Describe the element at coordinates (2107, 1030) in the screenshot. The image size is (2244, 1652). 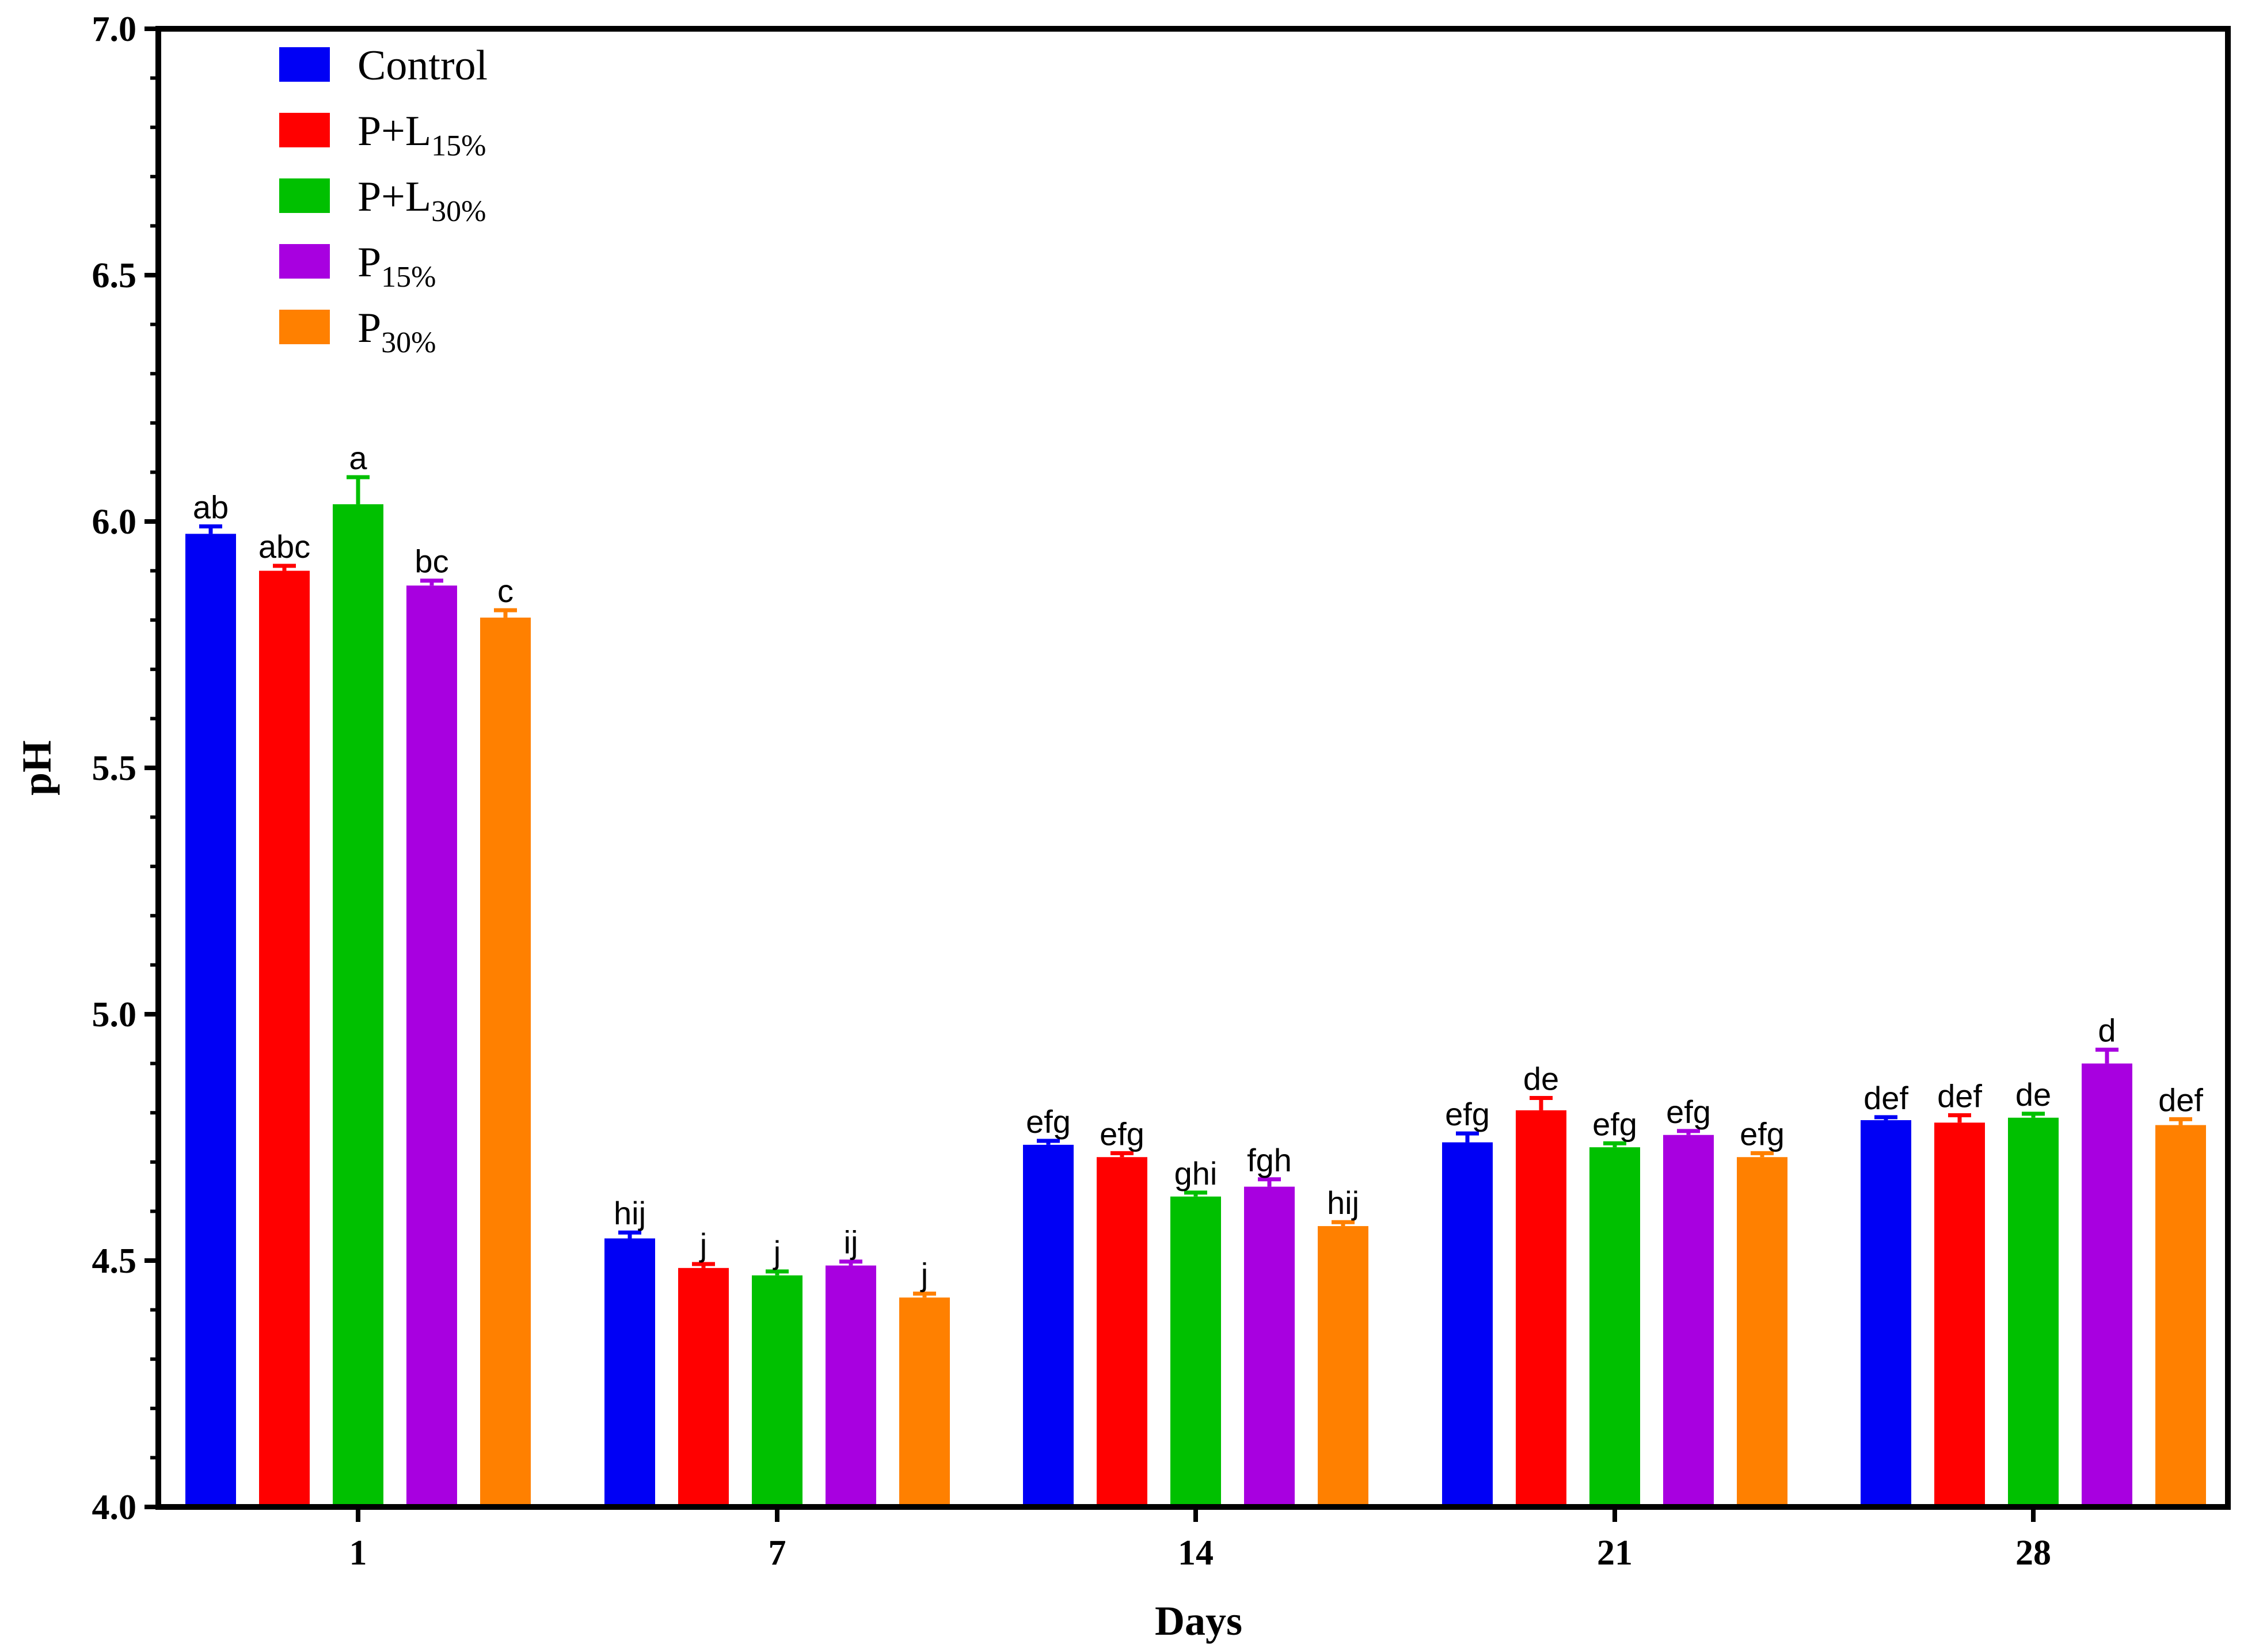
I see `significance-label: d` at that location.